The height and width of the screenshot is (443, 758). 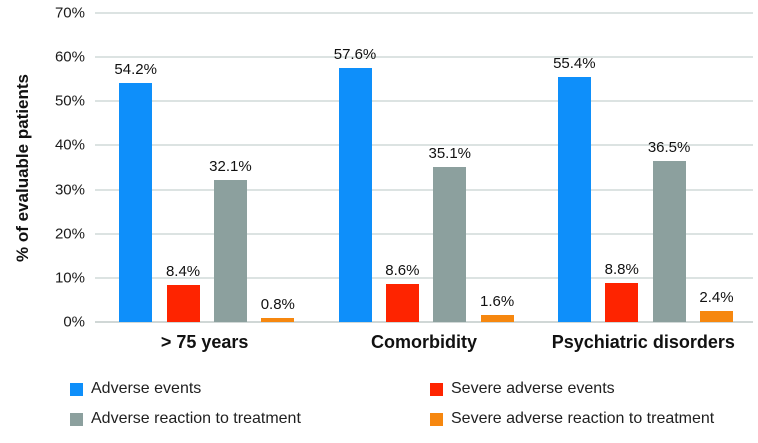 What do you see at coordinates (69, 190) in the screenshot?
I see `y-tick-label: 30%` at bounding box center [69, 190].